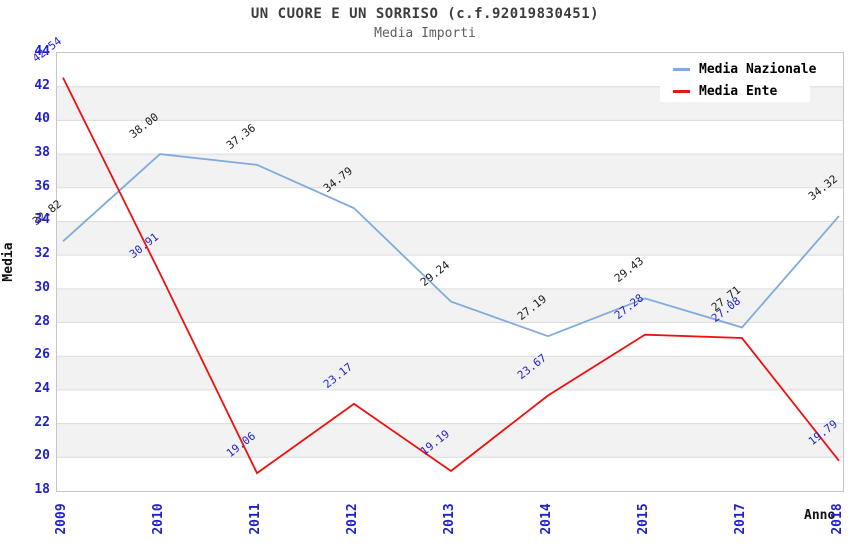 The height and width of the screenshot is (550, 850). What do you see at coordinates (42, 287) in the screenshot?
I see `y-tick-label: 30` at bounding box center [42, 287].